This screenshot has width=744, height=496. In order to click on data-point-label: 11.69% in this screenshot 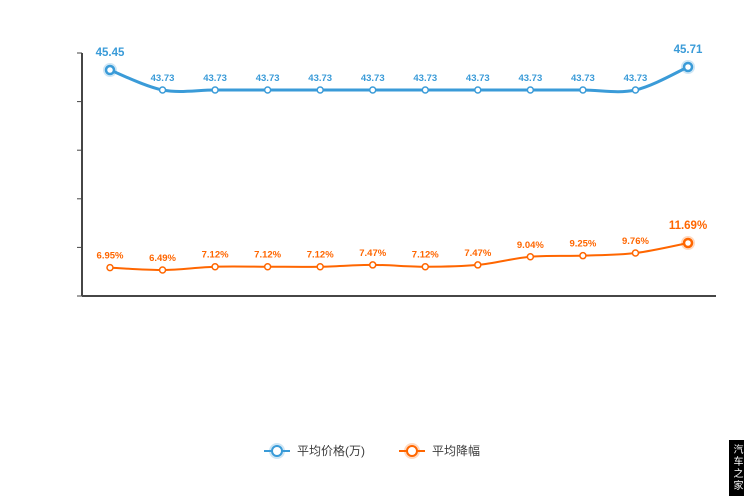, I will do `click(688, 226)`.